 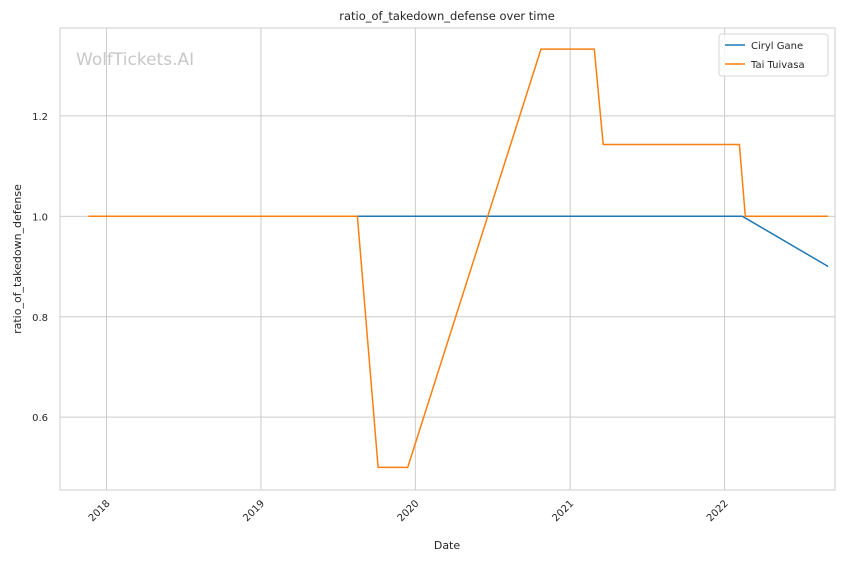 What do you see at coordinates (40, 117) in the screenshot?
I see `y-tick-label: 1.2` at bounding box center [40, 117].